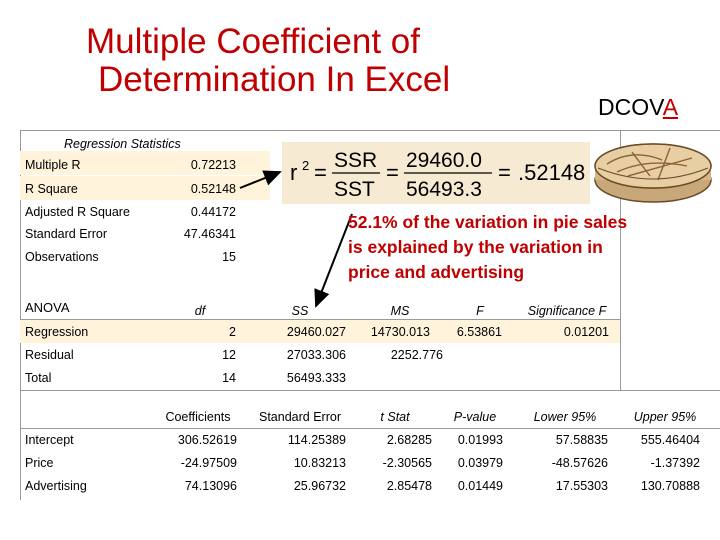  Describe the element at coordinates (670, 107) in the screenshot. I see `brand-accent: A` at that location.